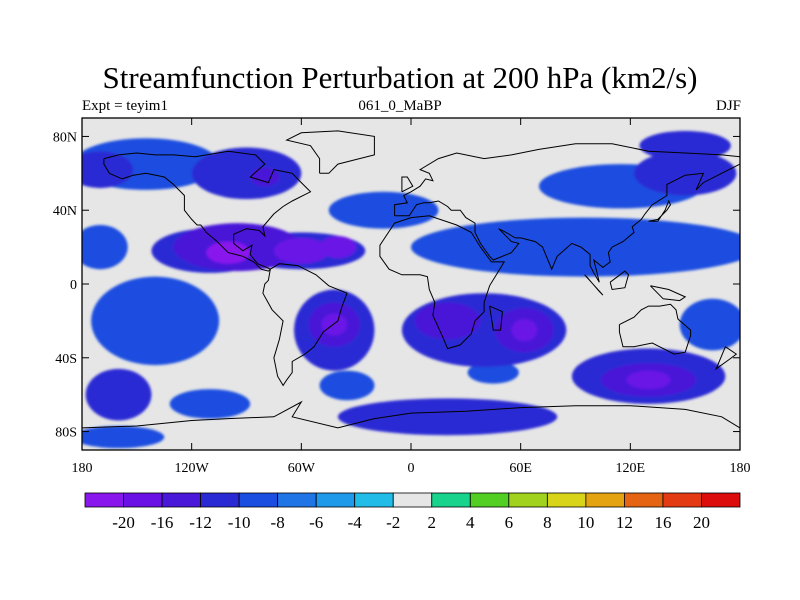 The height and width of the screenshot is (600, 800). I want to click on colorbar-label: -8, so click(278, 522).